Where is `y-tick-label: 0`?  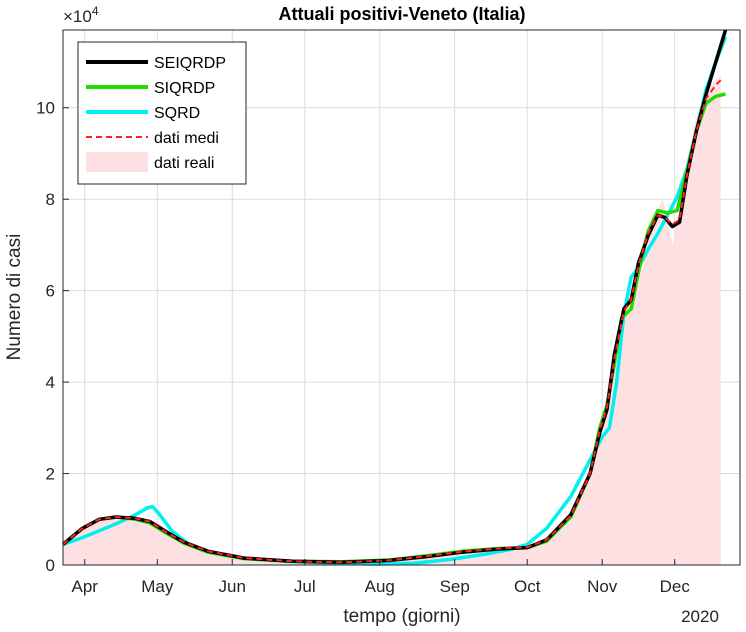
y-tick-label: 0 is located at coordinates (50, 565).